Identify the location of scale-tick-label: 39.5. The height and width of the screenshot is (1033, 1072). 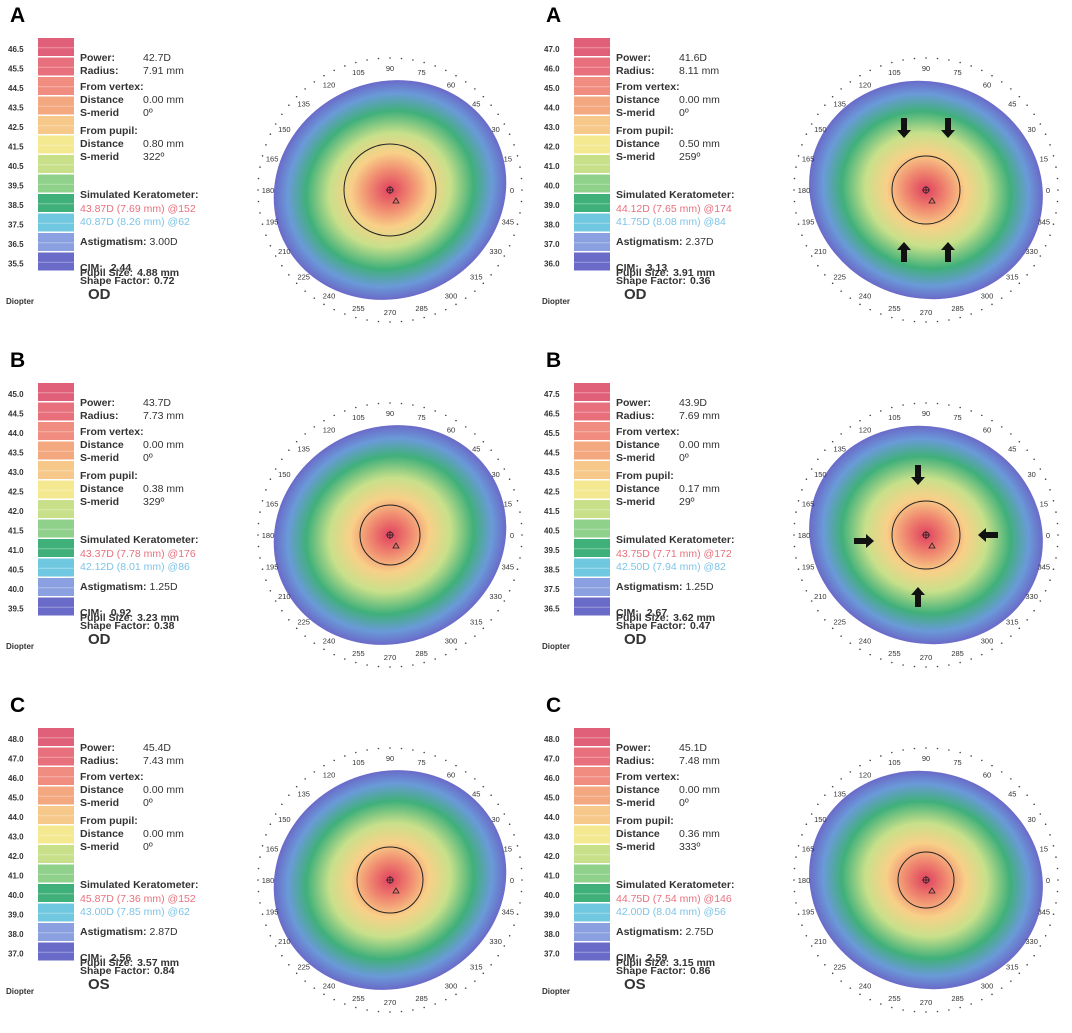
(16, 185).